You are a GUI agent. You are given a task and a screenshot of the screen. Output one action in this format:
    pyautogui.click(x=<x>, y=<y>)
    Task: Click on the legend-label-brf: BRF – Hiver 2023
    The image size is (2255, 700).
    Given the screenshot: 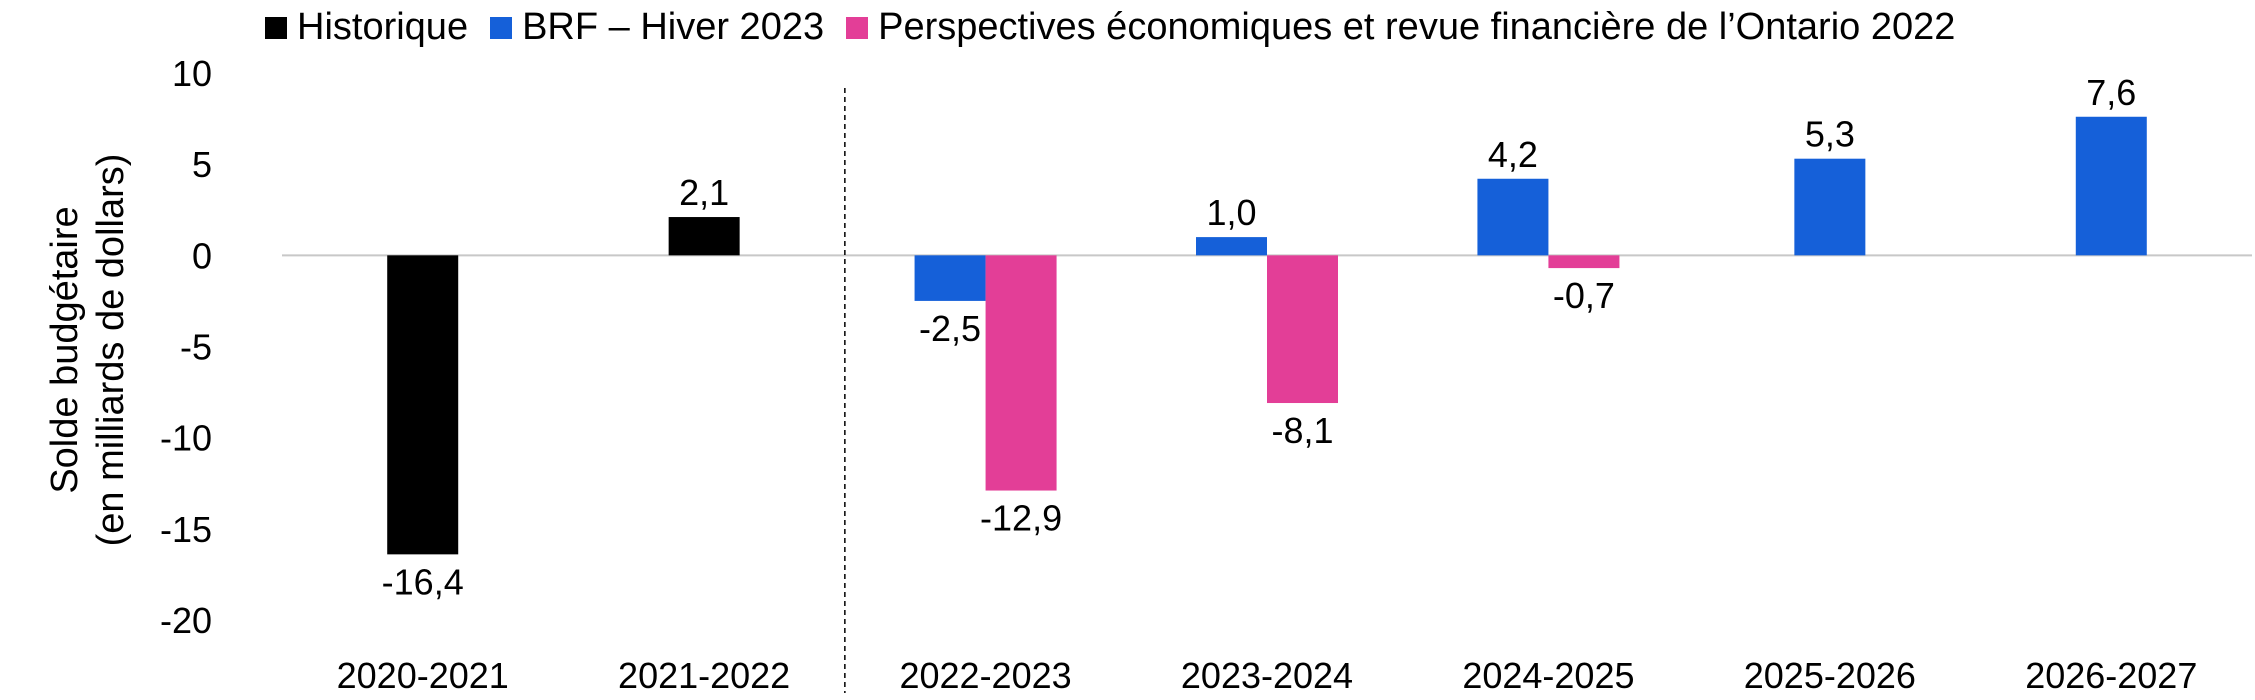 What is the action you would take?
    pyautogui.click(x=673, y=27)
    